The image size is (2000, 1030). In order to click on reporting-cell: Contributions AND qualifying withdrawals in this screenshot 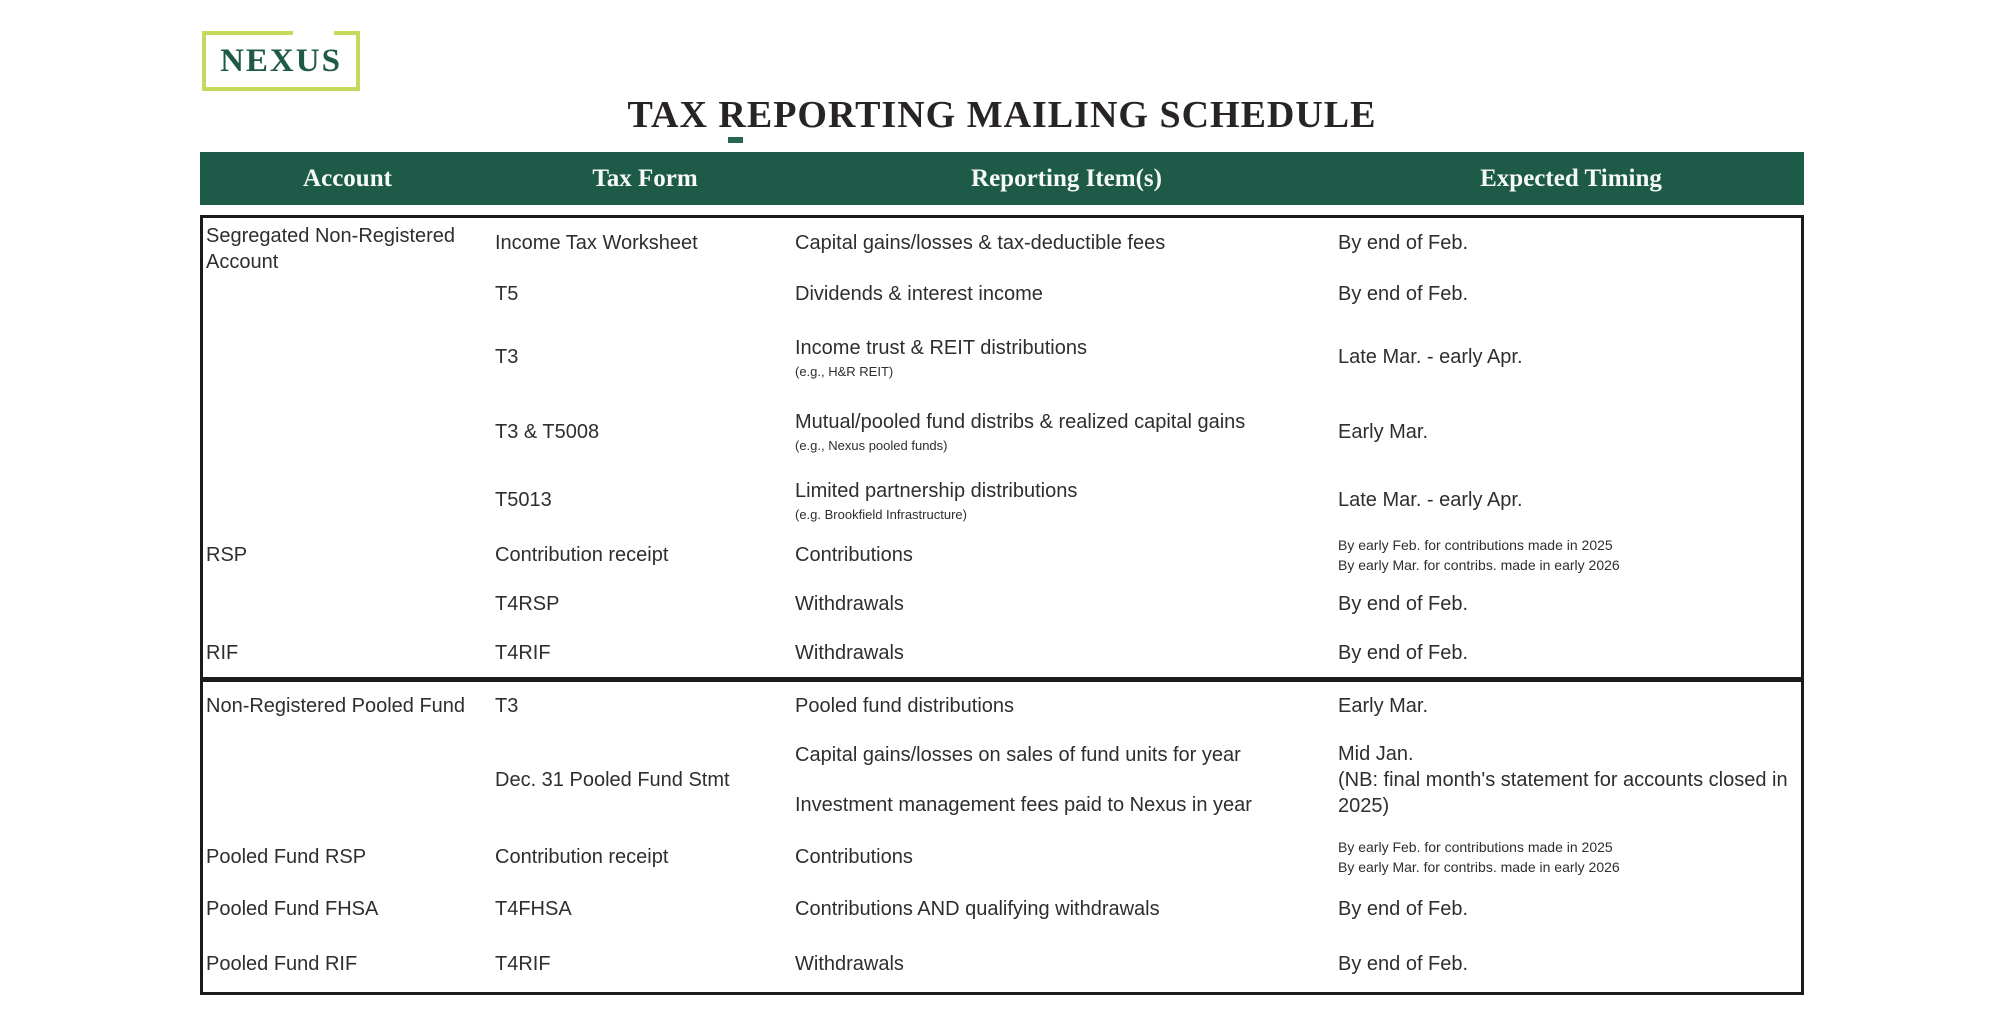, I will do `click(977, 909)`.